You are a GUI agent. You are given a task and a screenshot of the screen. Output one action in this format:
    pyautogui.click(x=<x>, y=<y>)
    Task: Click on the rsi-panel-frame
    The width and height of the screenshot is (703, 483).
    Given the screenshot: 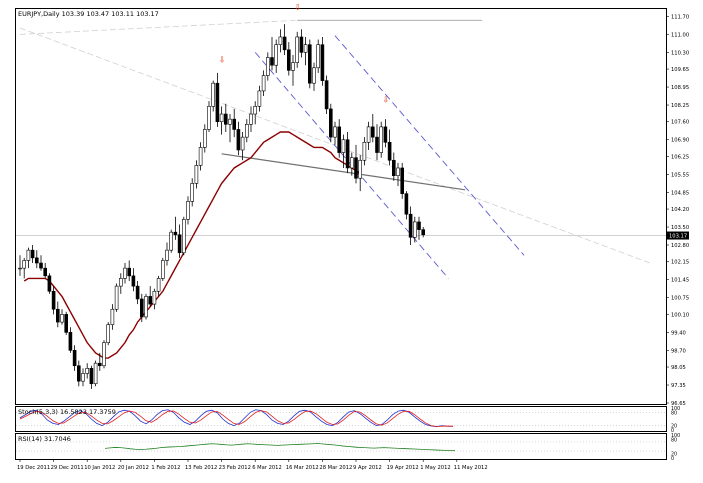 What is the action you would take?
    pyautogui.click(x=341, y=446)
    